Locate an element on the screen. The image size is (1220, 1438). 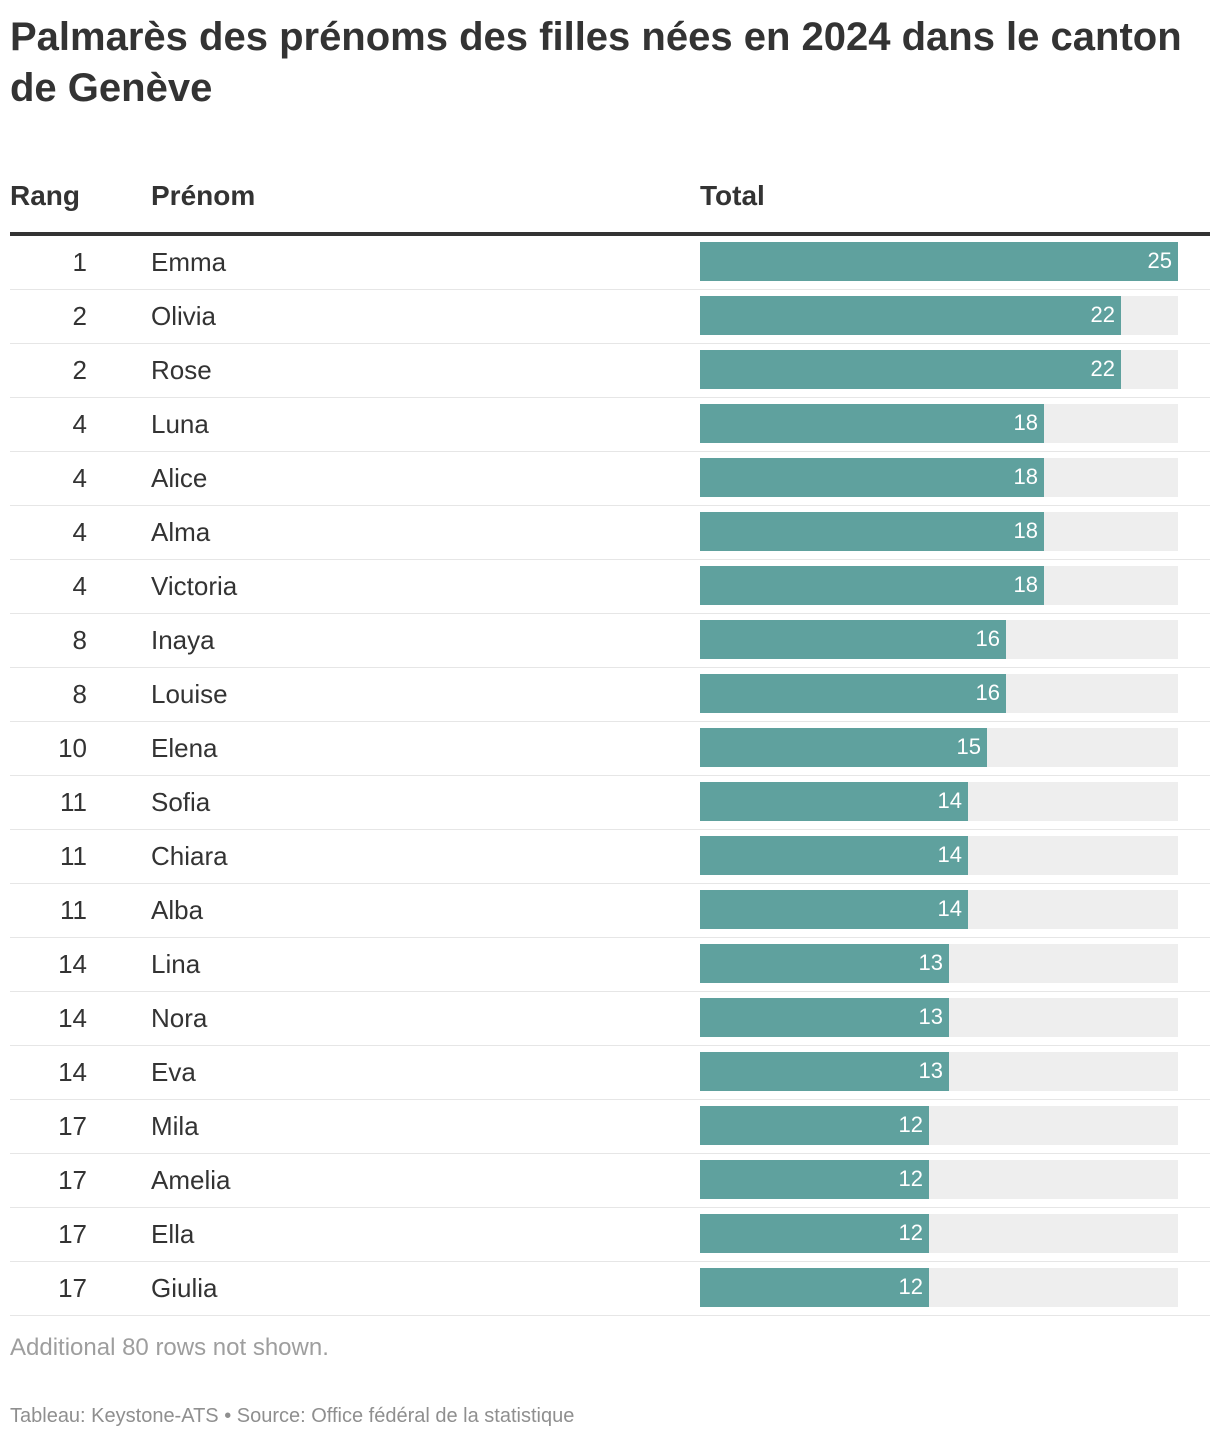
bar-track: 22 is located at coordinates (939, 369).